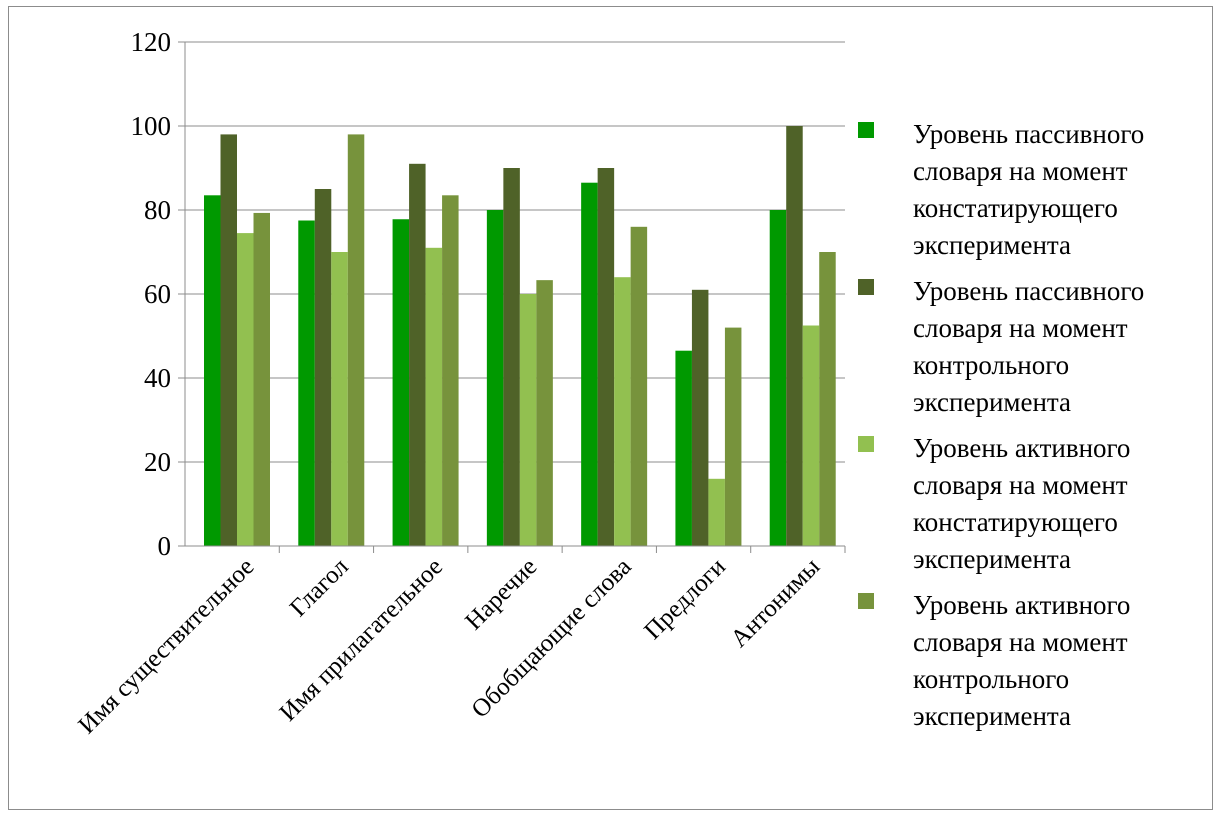 This screenshot has height=816, width=1221. What do you see at coordinates (157, 294) in the screenshot?
I see `y-tick-label: 60` at bounding box center [157, 294].